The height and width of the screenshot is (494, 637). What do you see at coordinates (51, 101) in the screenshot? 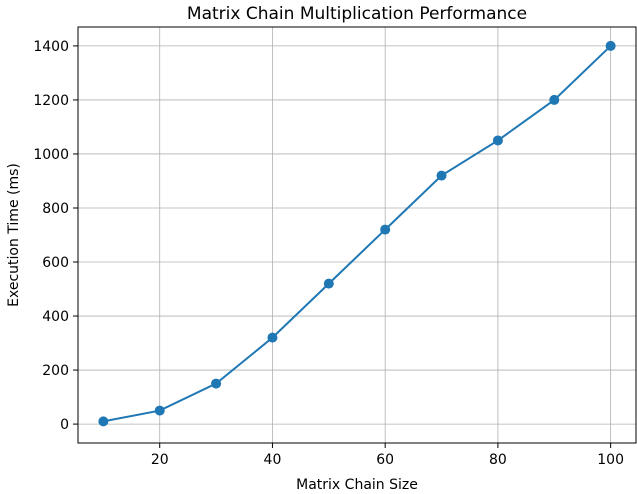
I see `y-tick-label: 1200` at bounding box center [51, 101].